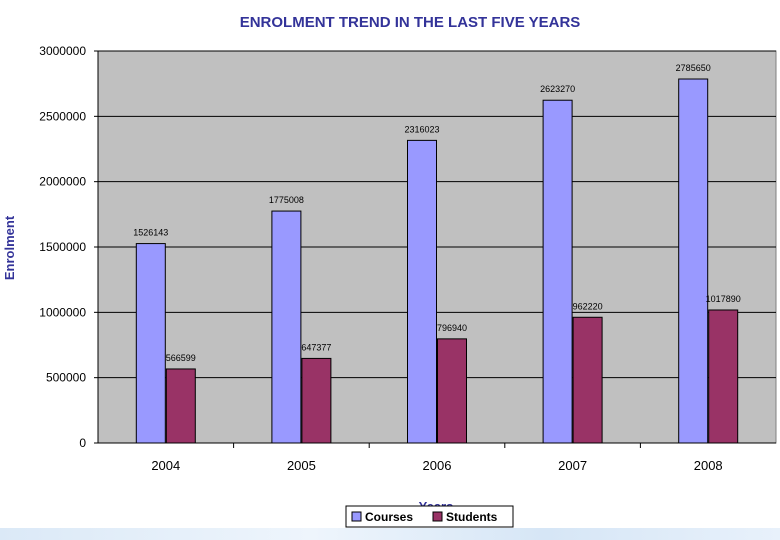 This screenshot has width=780, height=540. What do you see at coordinates (356, 516) in the screenshot?
I see `legend-swatch-courses` at bounding box center [356, 516].